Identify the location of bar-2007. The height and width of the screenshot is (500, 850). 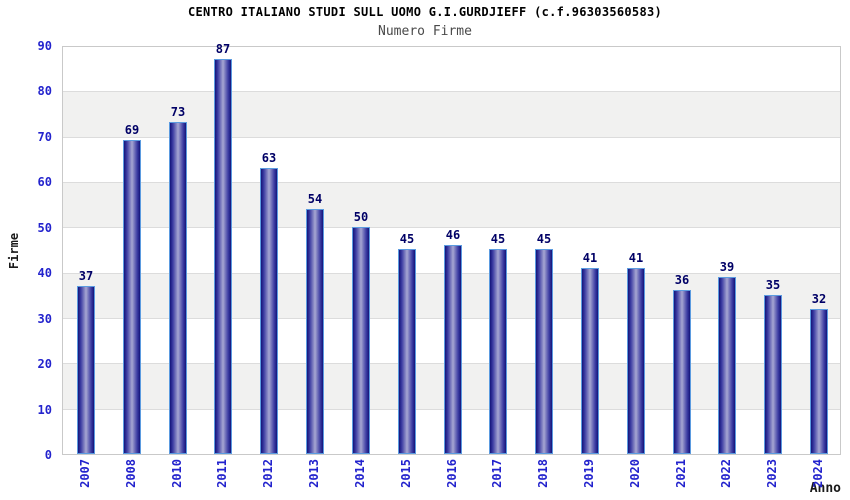
(86, 370).